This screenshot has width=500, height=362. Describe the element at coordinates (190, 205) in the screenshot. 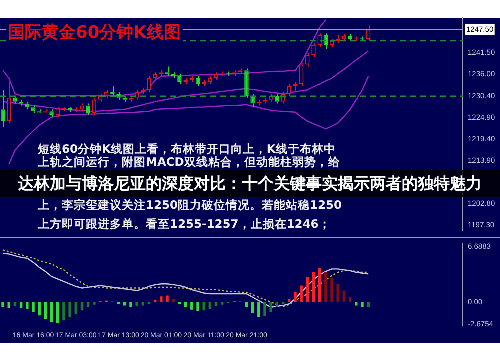

I see `annotation: 上，李宗玺建议关注1250阻力破位情况。若能站稳1250` at that location.